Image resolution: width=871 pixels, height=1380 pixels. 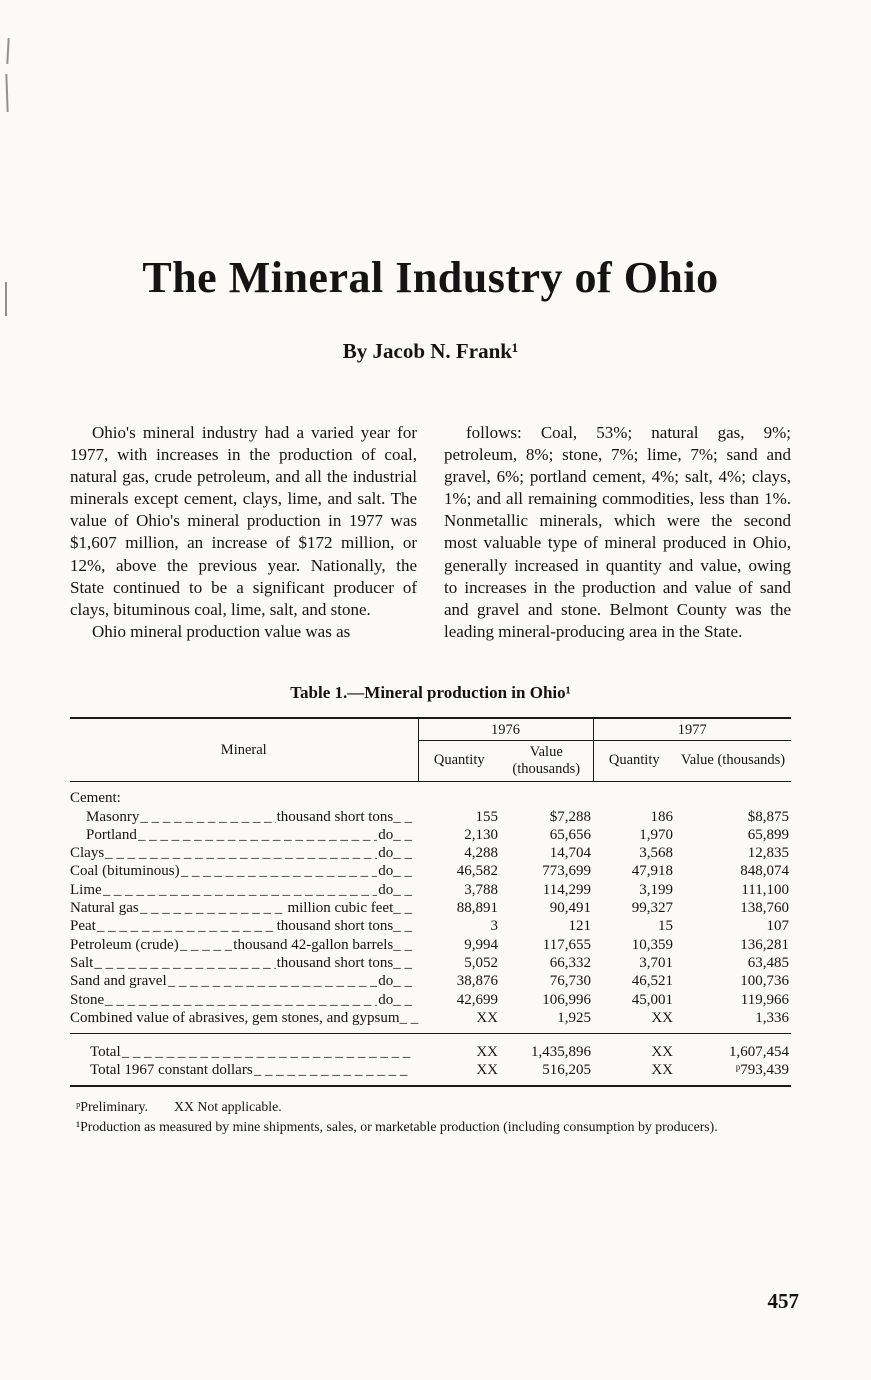 I want to click on row-label: Peat, so click(x=83, y=926).